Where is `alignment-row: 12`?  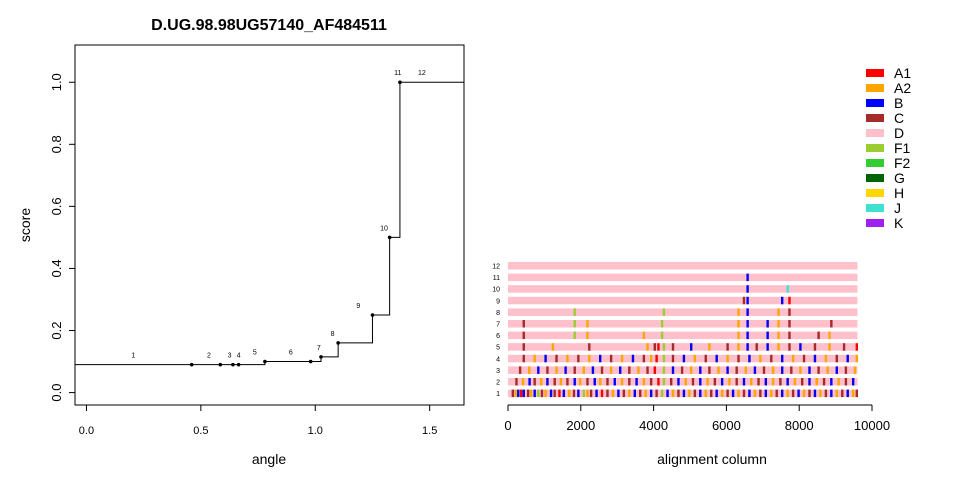 alignment-row: 12 is located at coordinates (675, 266).